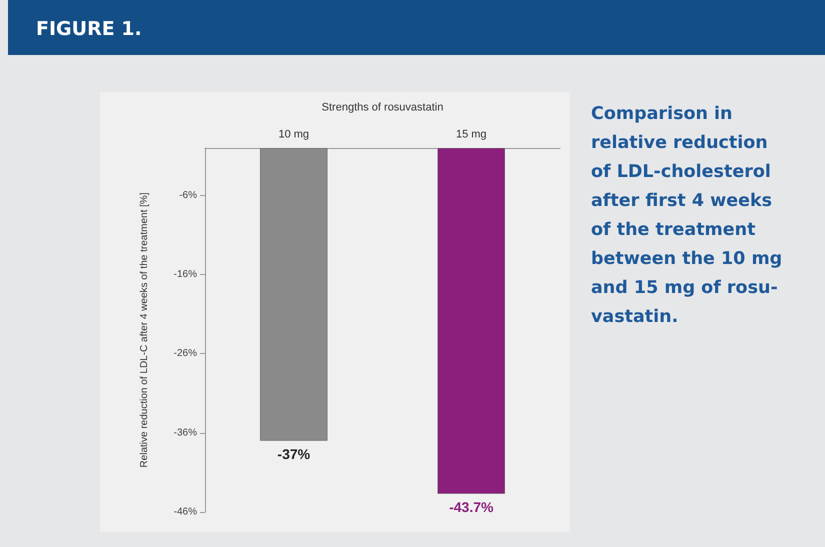  What do you see at coordinates (186, 274) in the screenshot?
I see `y-tick-label: -16%` at bounding box center [186, 274].